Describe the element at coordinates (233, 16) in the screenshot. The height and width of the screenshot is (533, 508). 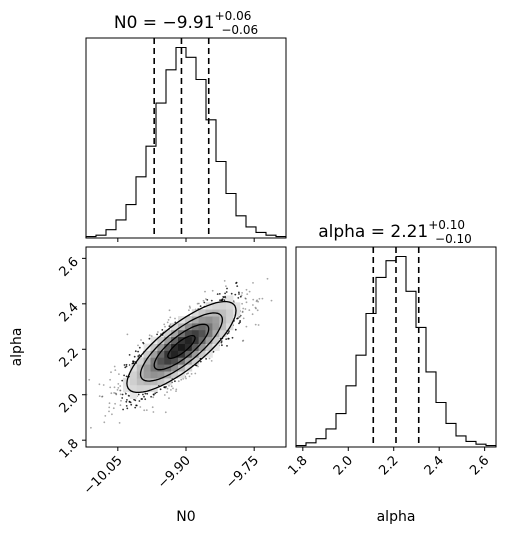
I see `title-n0-plus: +0.06` at that location.